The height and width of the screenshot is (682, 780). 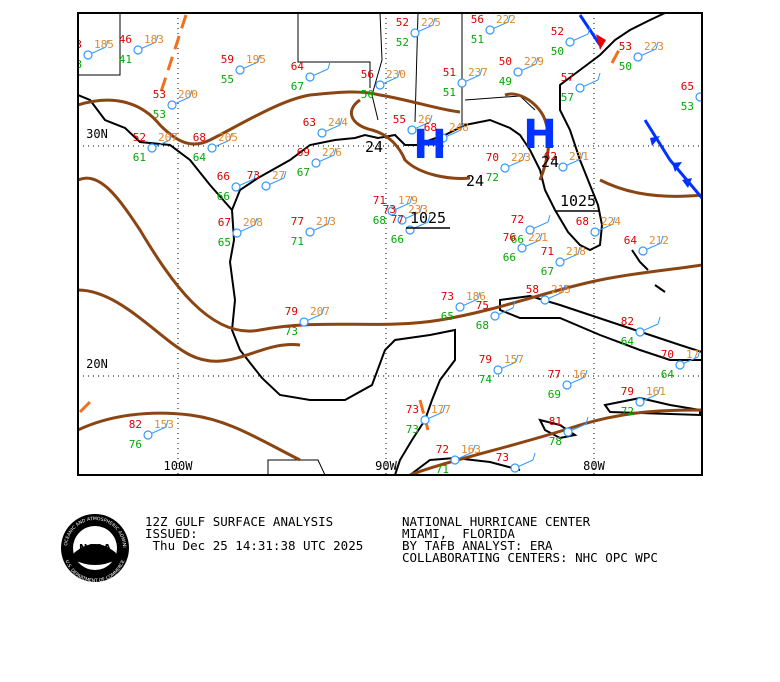 What do you see at coordinates (478, 72) in the screenshot?
I see `station-pressure: 237` at bounding box center [478, 72].